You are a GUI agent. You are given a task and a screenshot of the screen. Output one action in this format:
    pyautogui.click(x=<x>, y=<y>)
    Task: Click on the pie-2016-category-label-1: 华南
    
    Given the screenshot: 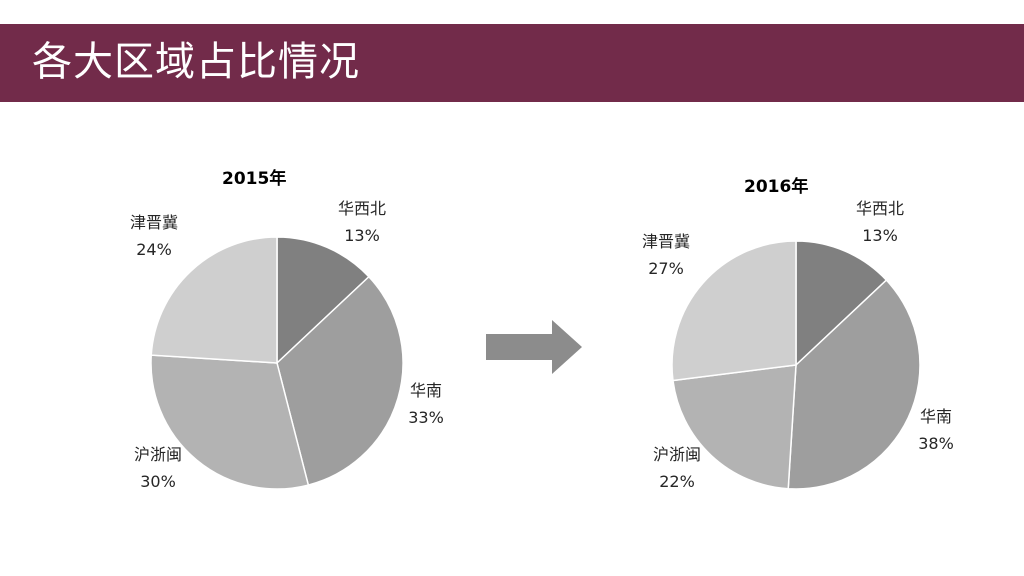 What is the action you would take?
    pyautogui.click(x=936, y=416)
    